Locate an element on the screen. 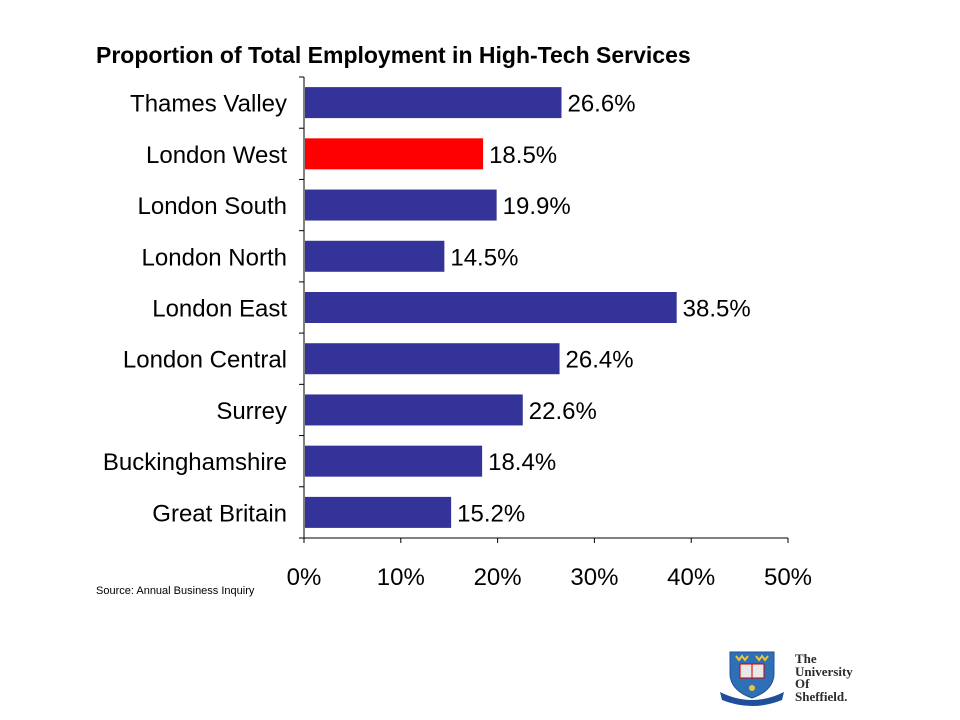 The image size is (960, 720). category-label: London South is located at coordinates (212, 206).